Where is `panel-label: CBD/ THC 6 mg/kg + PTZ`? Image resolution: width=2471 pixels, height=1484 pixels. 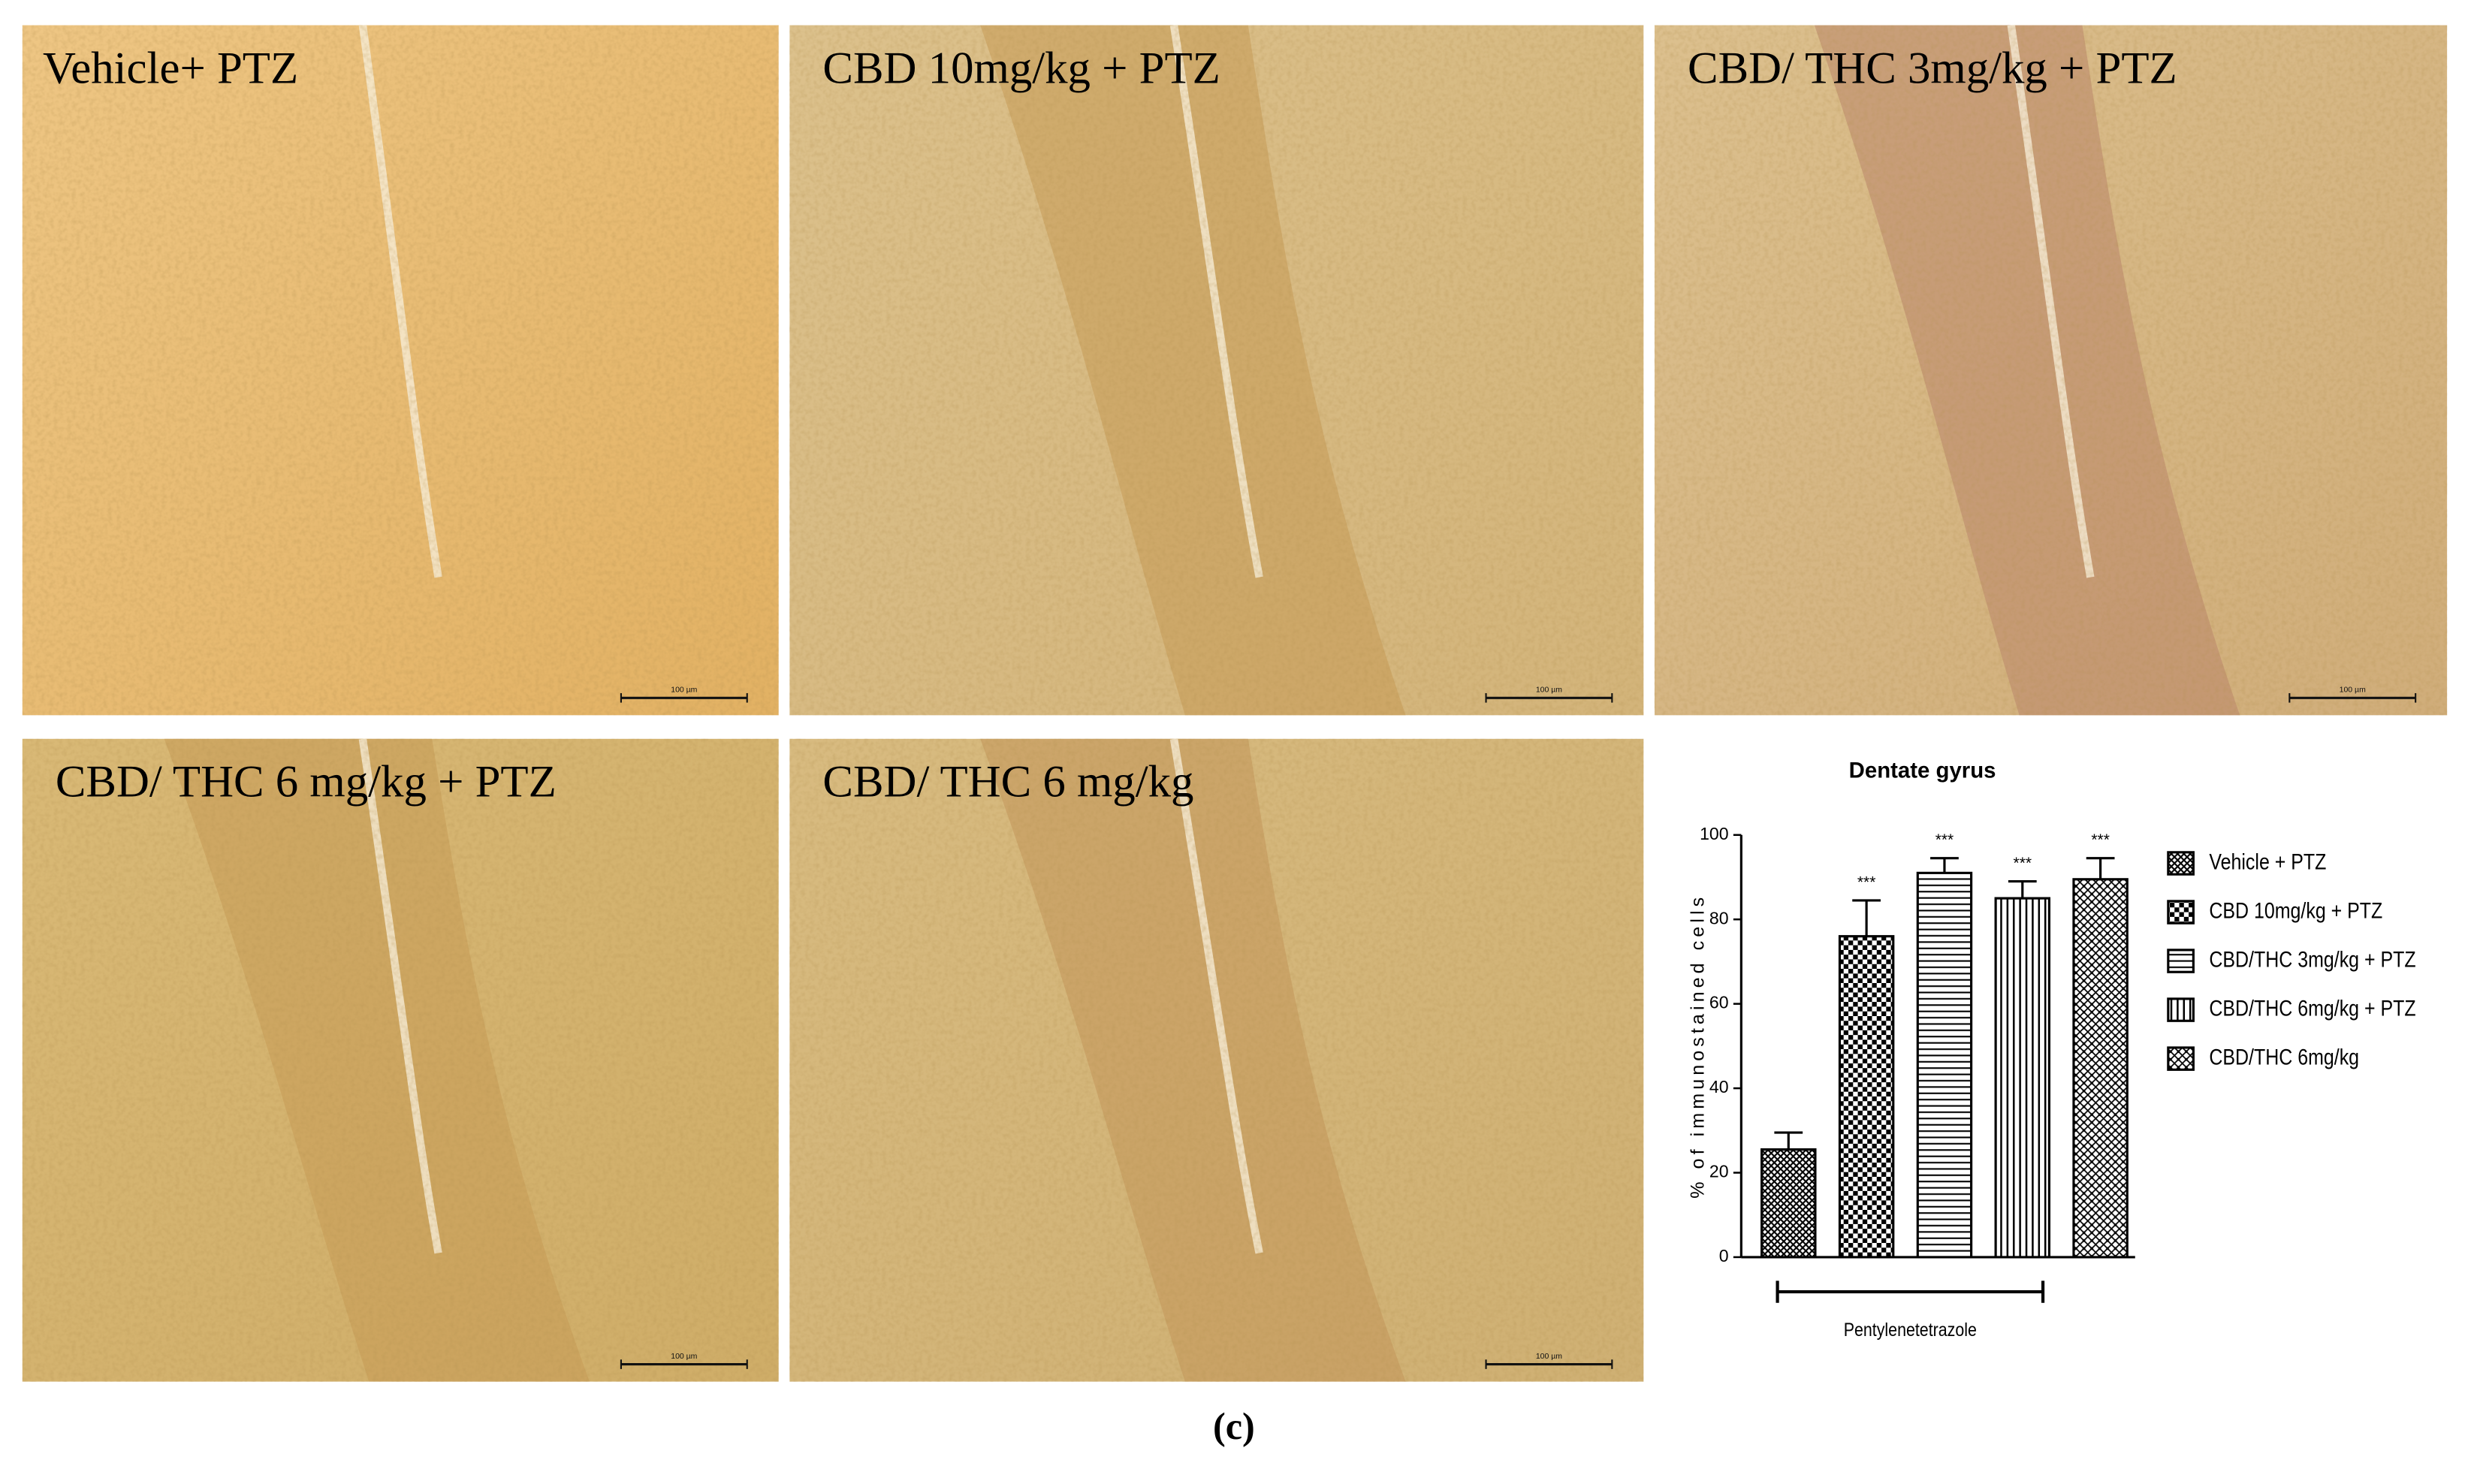 panel-label: CBD/ THC 6 mg/kg + PTZ is located at coordinates (306, 782).